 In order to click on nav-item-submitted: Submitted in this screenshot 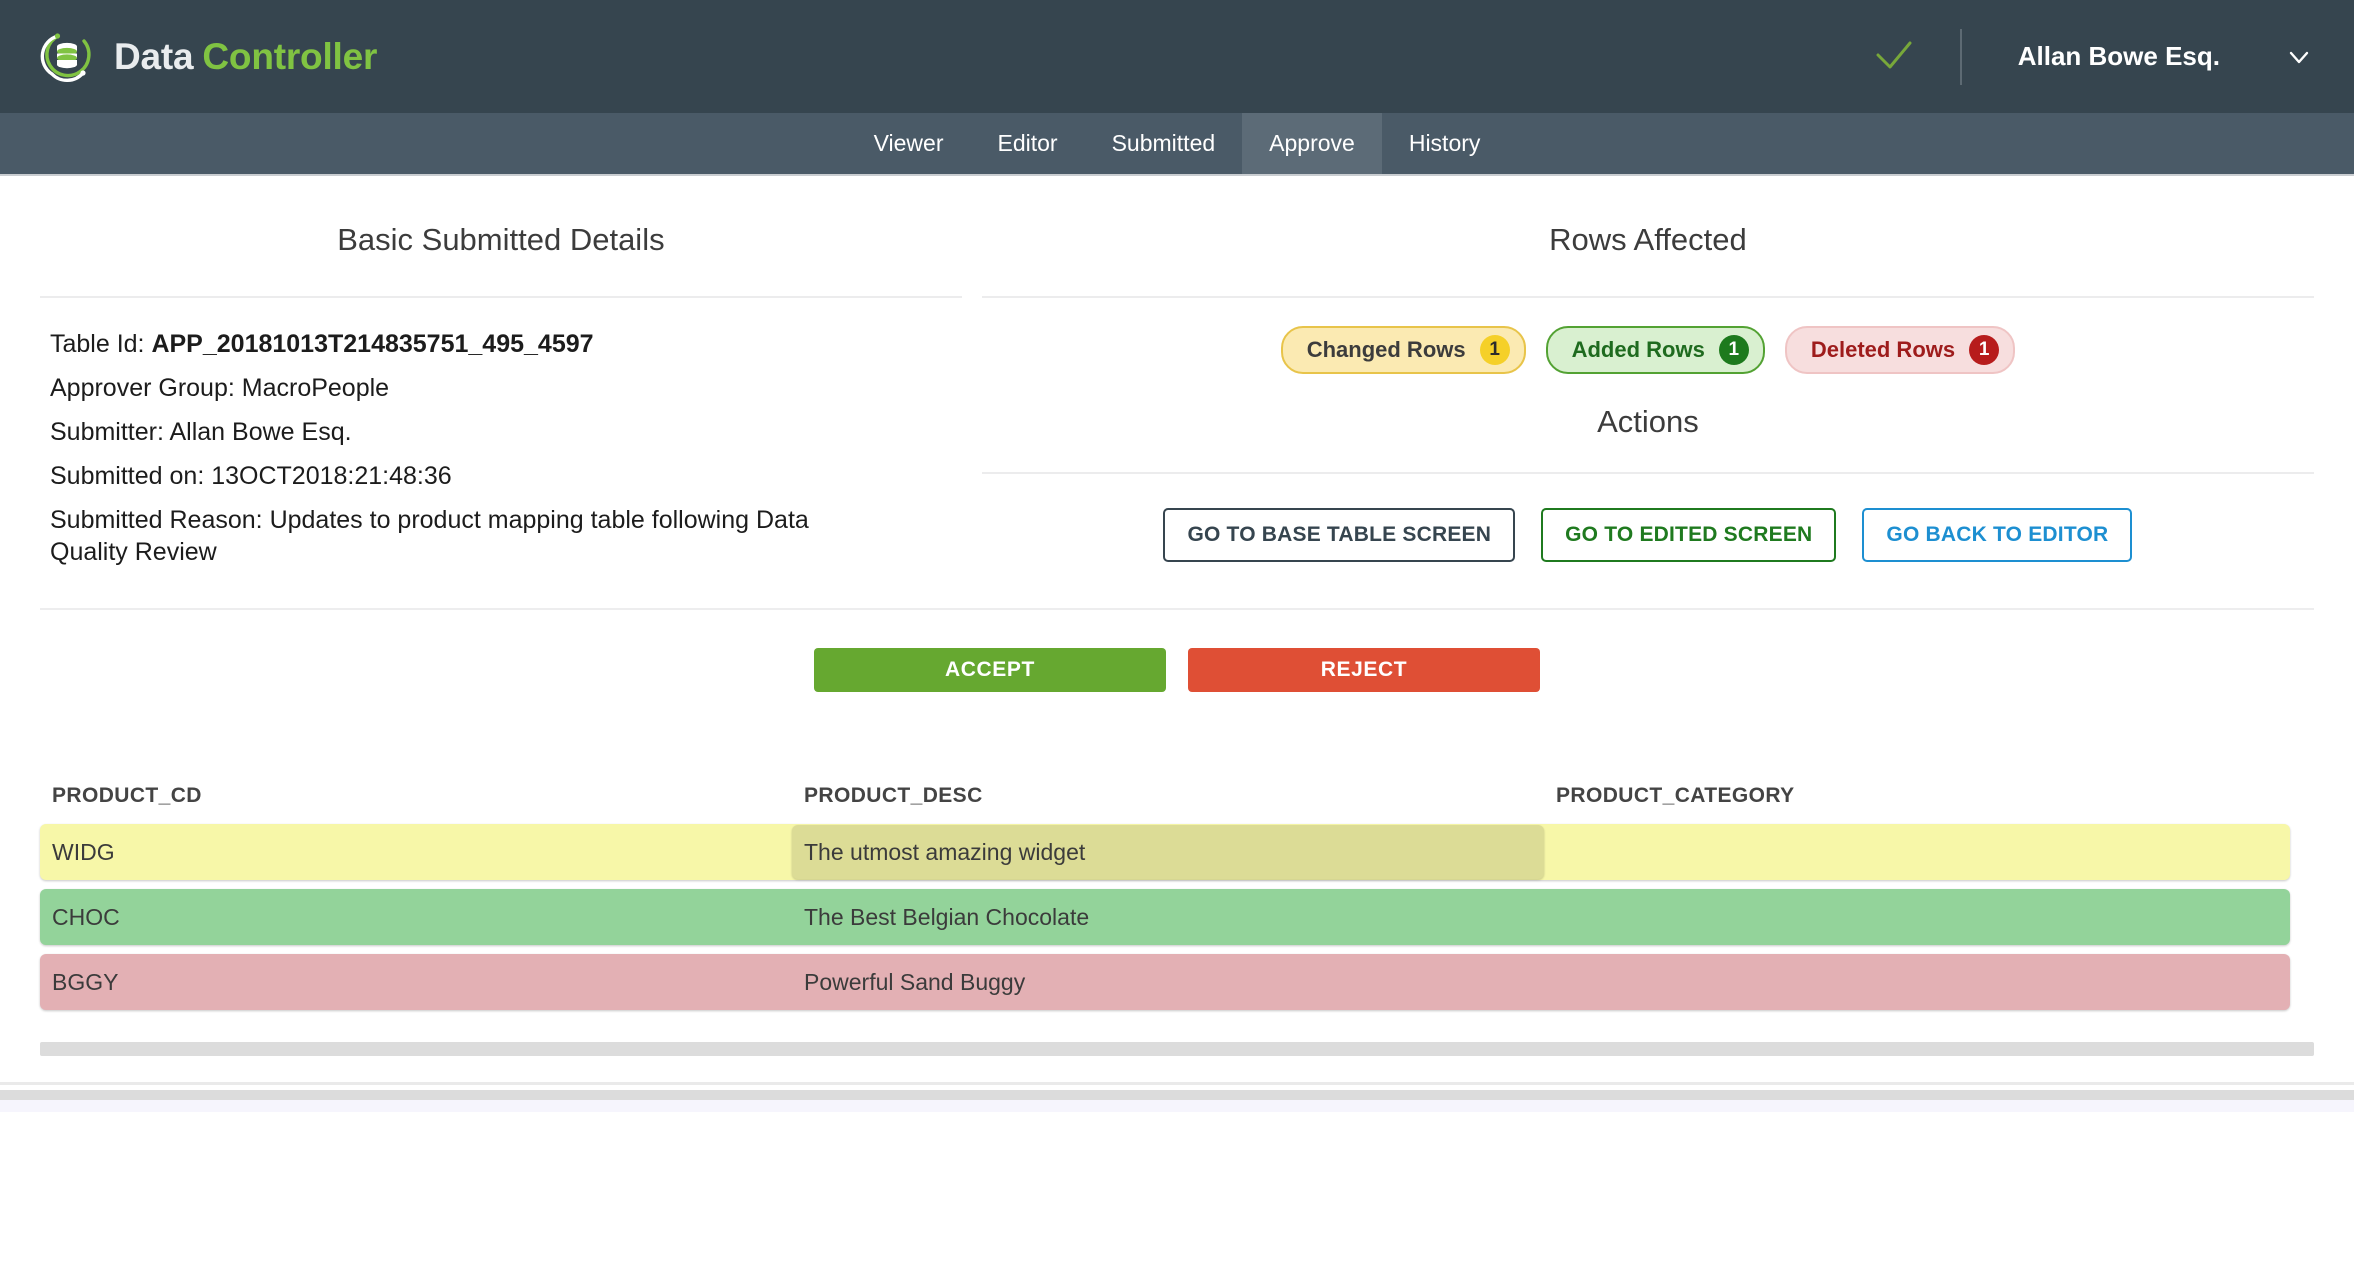, I will do `click(1163, 143)`.